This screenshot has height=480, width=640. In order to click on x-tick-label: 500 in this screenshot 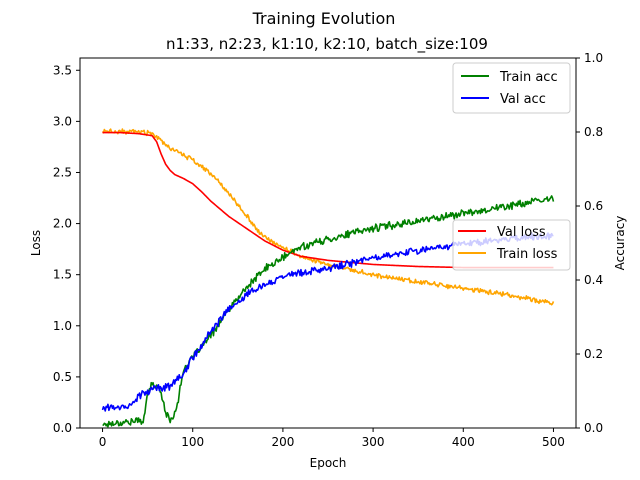, I will do `click(553, 442)`.